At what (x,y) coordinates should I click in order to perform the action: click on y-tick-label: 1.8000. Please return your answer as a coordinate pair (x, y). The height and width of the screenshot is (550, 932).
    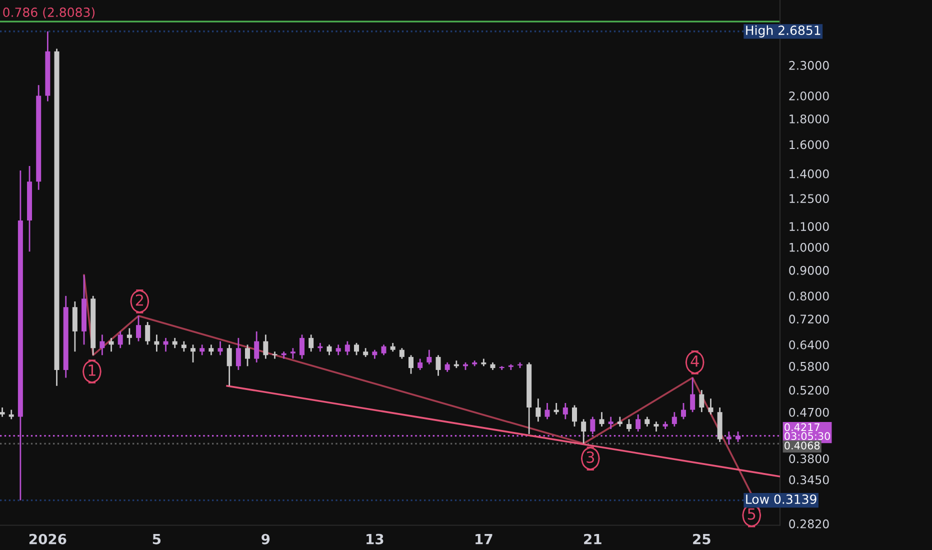
    Looking at the image, I should click on (809, 119).